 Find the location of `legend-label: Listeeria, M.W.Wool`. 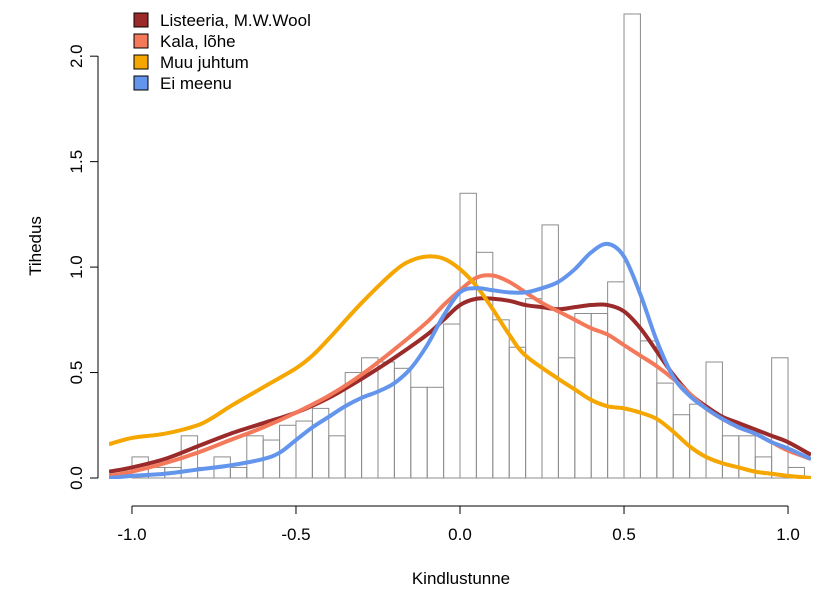

legend-label: Listeeria, M.W.Wool is located at coordinates (235, 20).